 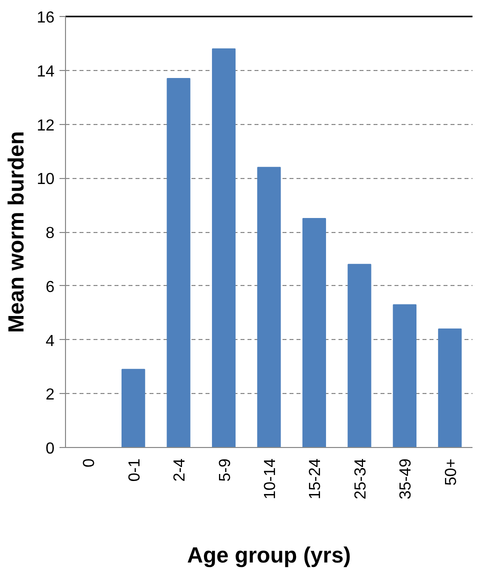 What do you see at coordinates (269, 555) in the screenshot?
I see `x-axis-title: Age group (yrs)` at bounding box center [269, 555].